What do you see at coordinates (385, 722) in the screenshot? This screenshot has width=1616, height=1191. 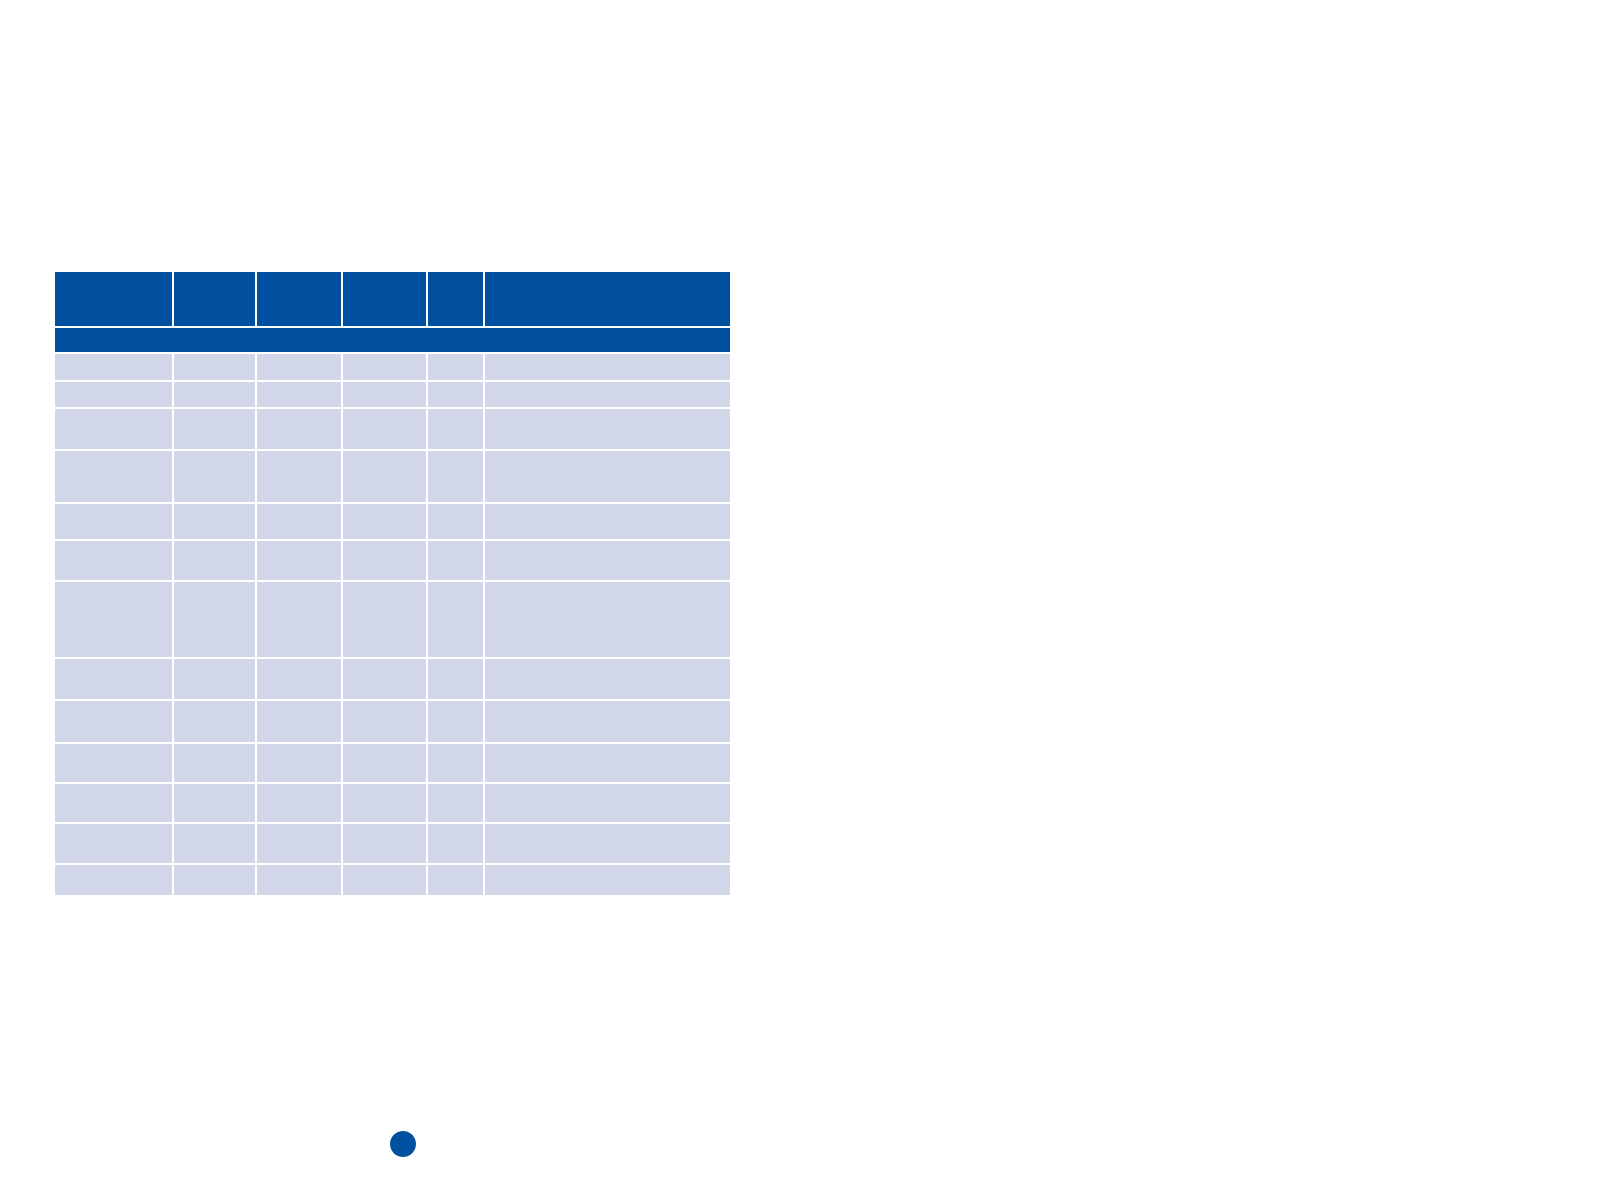 I see `table-cell-r8-c3` at bounding box center [385, 722].